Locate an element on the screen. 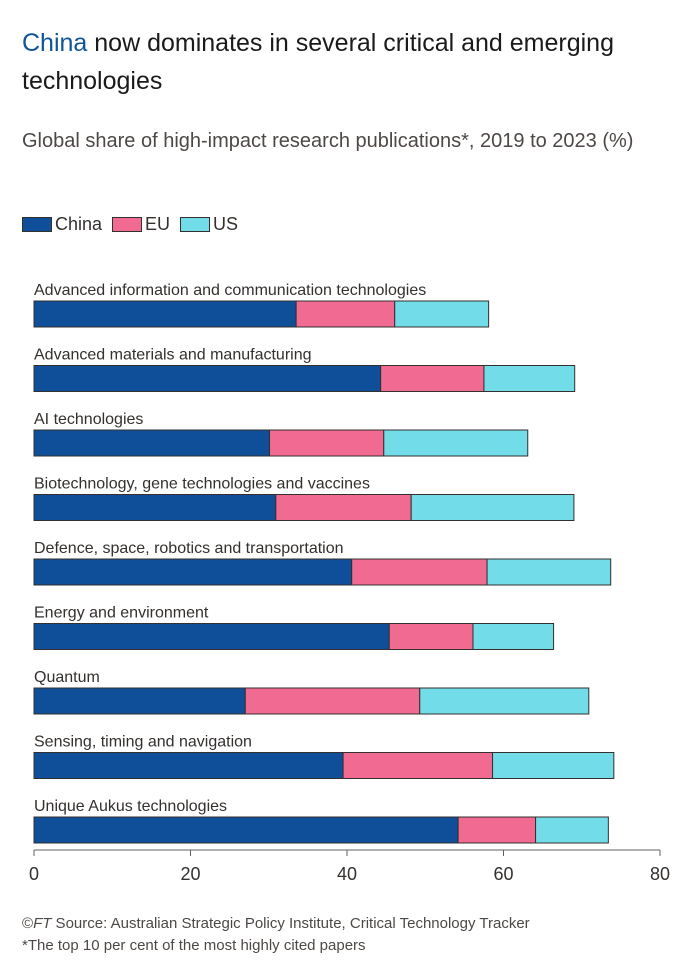  x-tick-label: 80 is located at coordinates (660, 874).